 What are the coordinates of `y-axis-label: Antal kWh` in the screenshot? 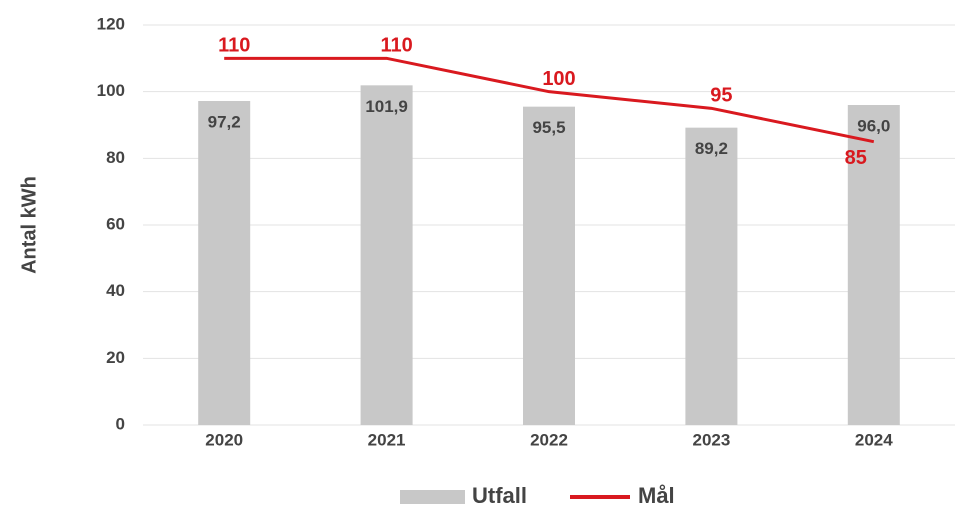 It's located at (29, 225).